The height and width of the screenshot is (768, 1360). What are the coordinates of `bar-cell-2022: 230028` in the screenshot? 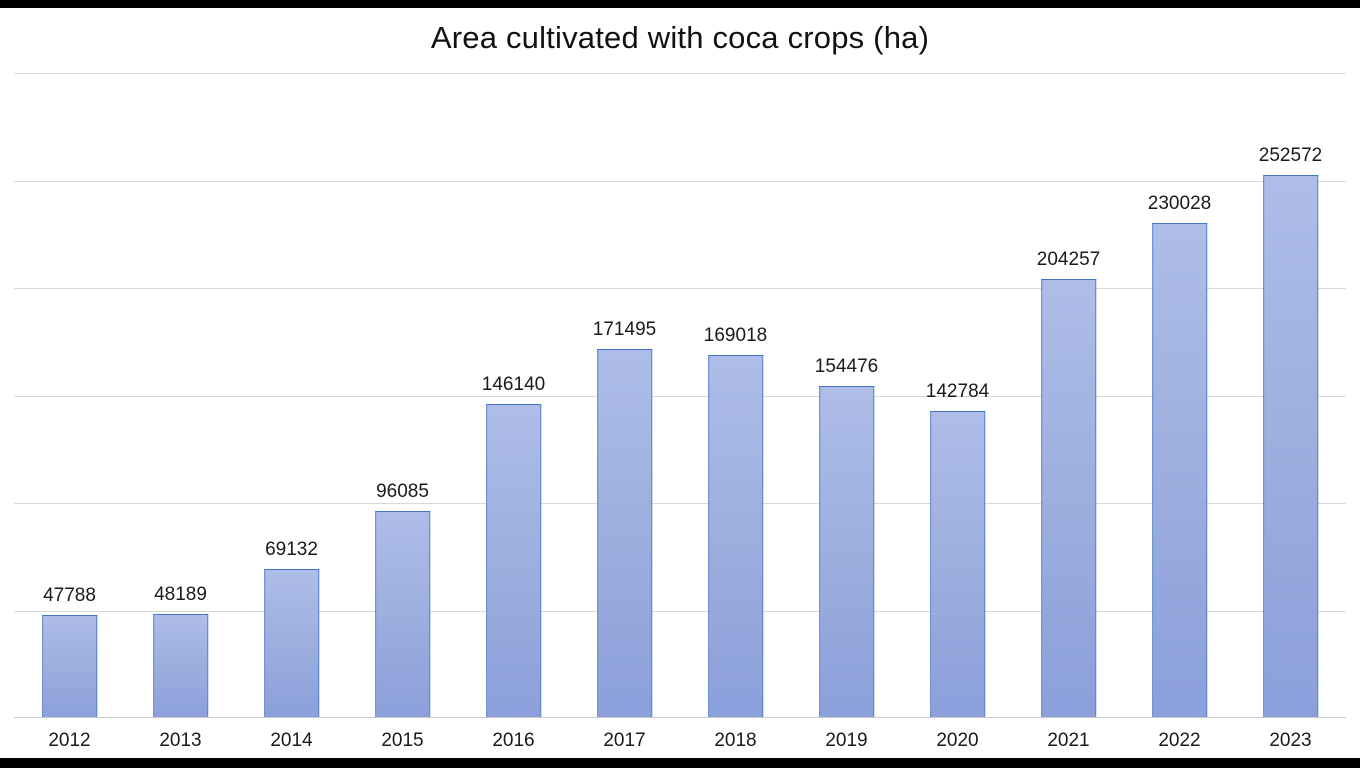 It's located at (1179, 395).